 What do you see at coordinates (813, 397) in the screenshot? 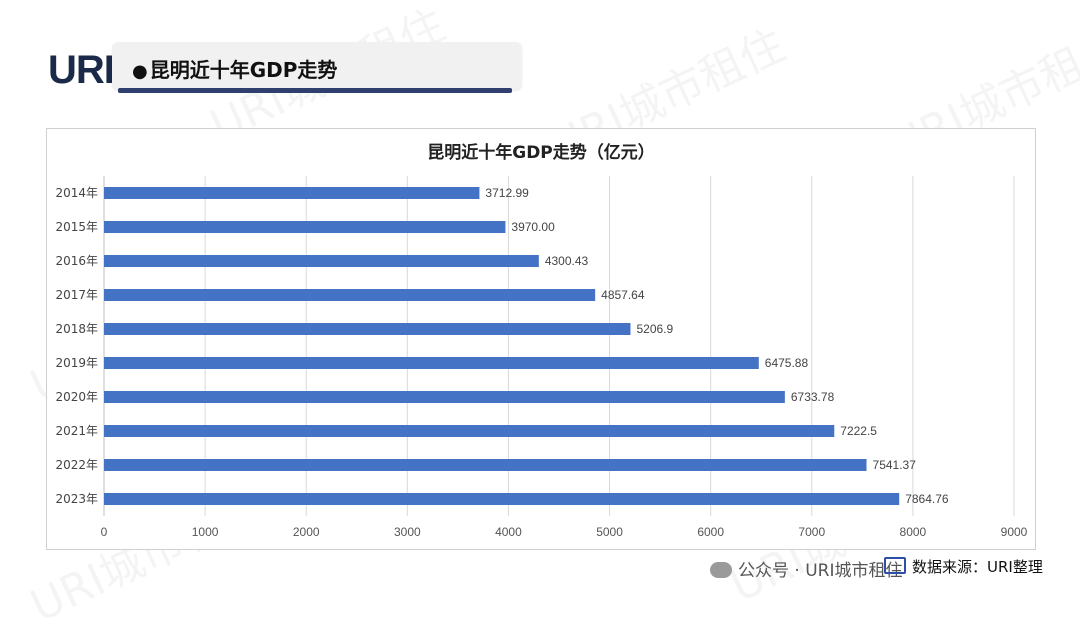
I see `data-label: 6733.78` at bounding box center [813, 397].